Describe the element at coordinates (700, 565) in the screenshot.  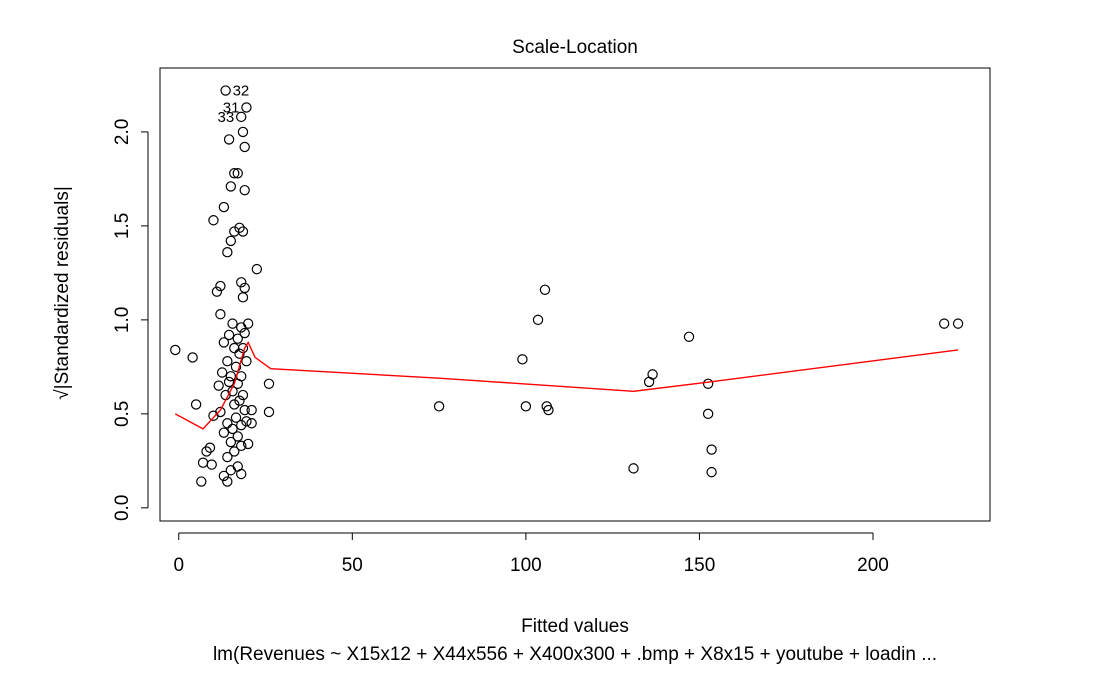
I see `x-tick-label: 150` at that location.